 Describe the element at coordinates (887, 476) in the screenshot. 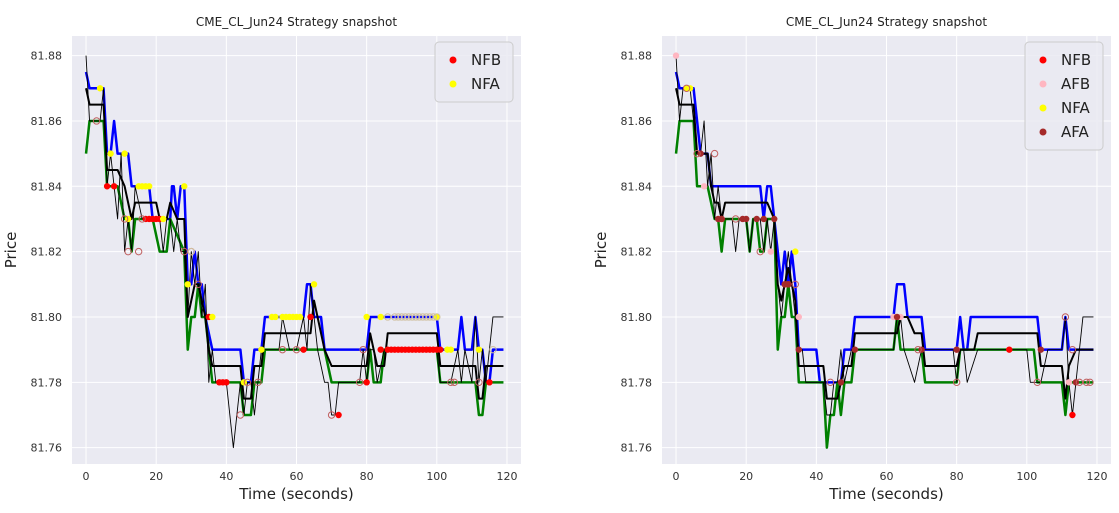

I see `x-tick-label: 60` at that location.